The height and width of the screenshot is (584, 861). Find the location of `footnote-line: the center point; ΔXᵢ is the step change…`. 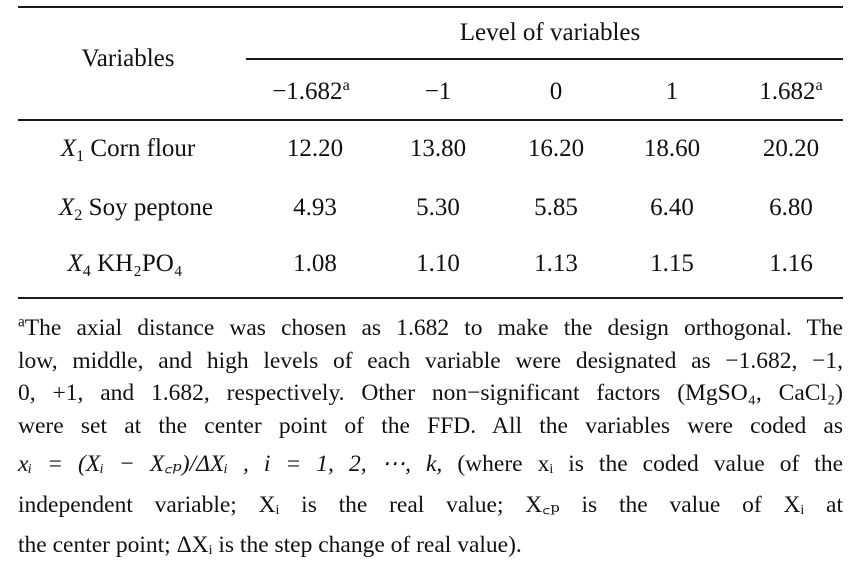

footnote-line: the center point; ΔXᵢ is the step change… is located at coordinates (270, 545).